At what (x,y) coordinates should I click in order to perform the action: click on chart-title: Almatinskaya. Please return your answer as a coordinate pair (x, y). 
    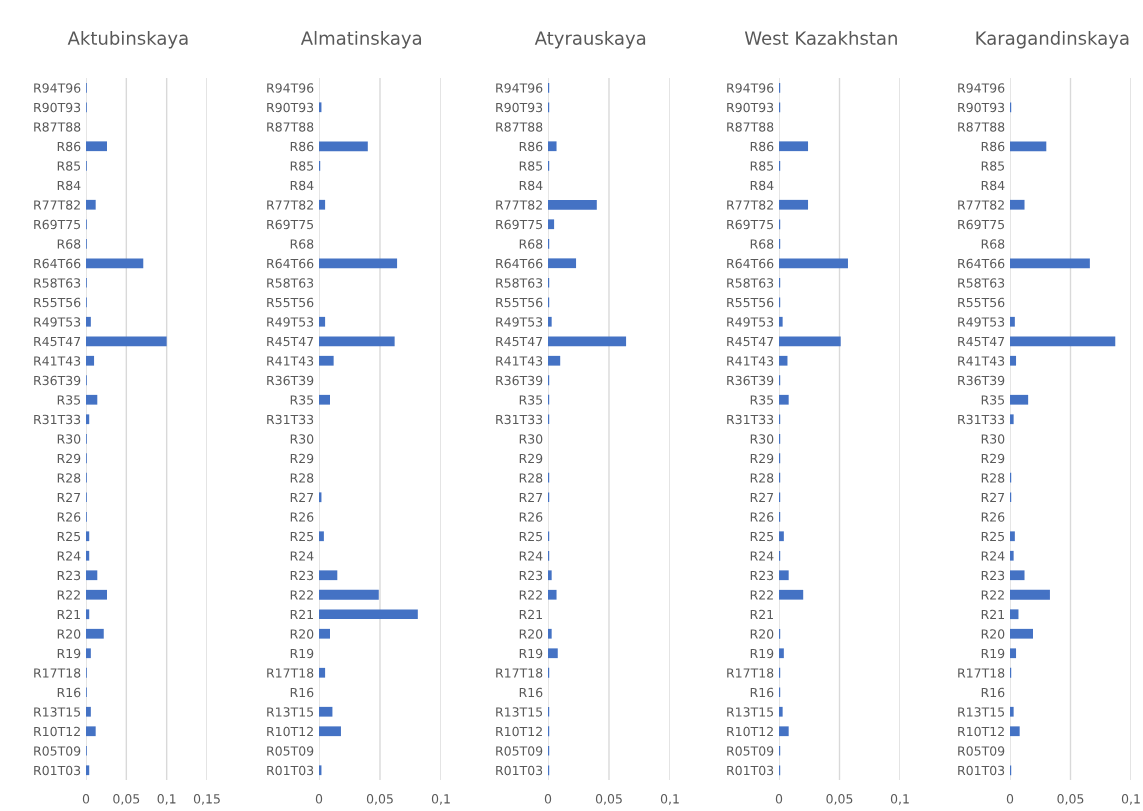
    Looking at the image, I should click on (361, 39).